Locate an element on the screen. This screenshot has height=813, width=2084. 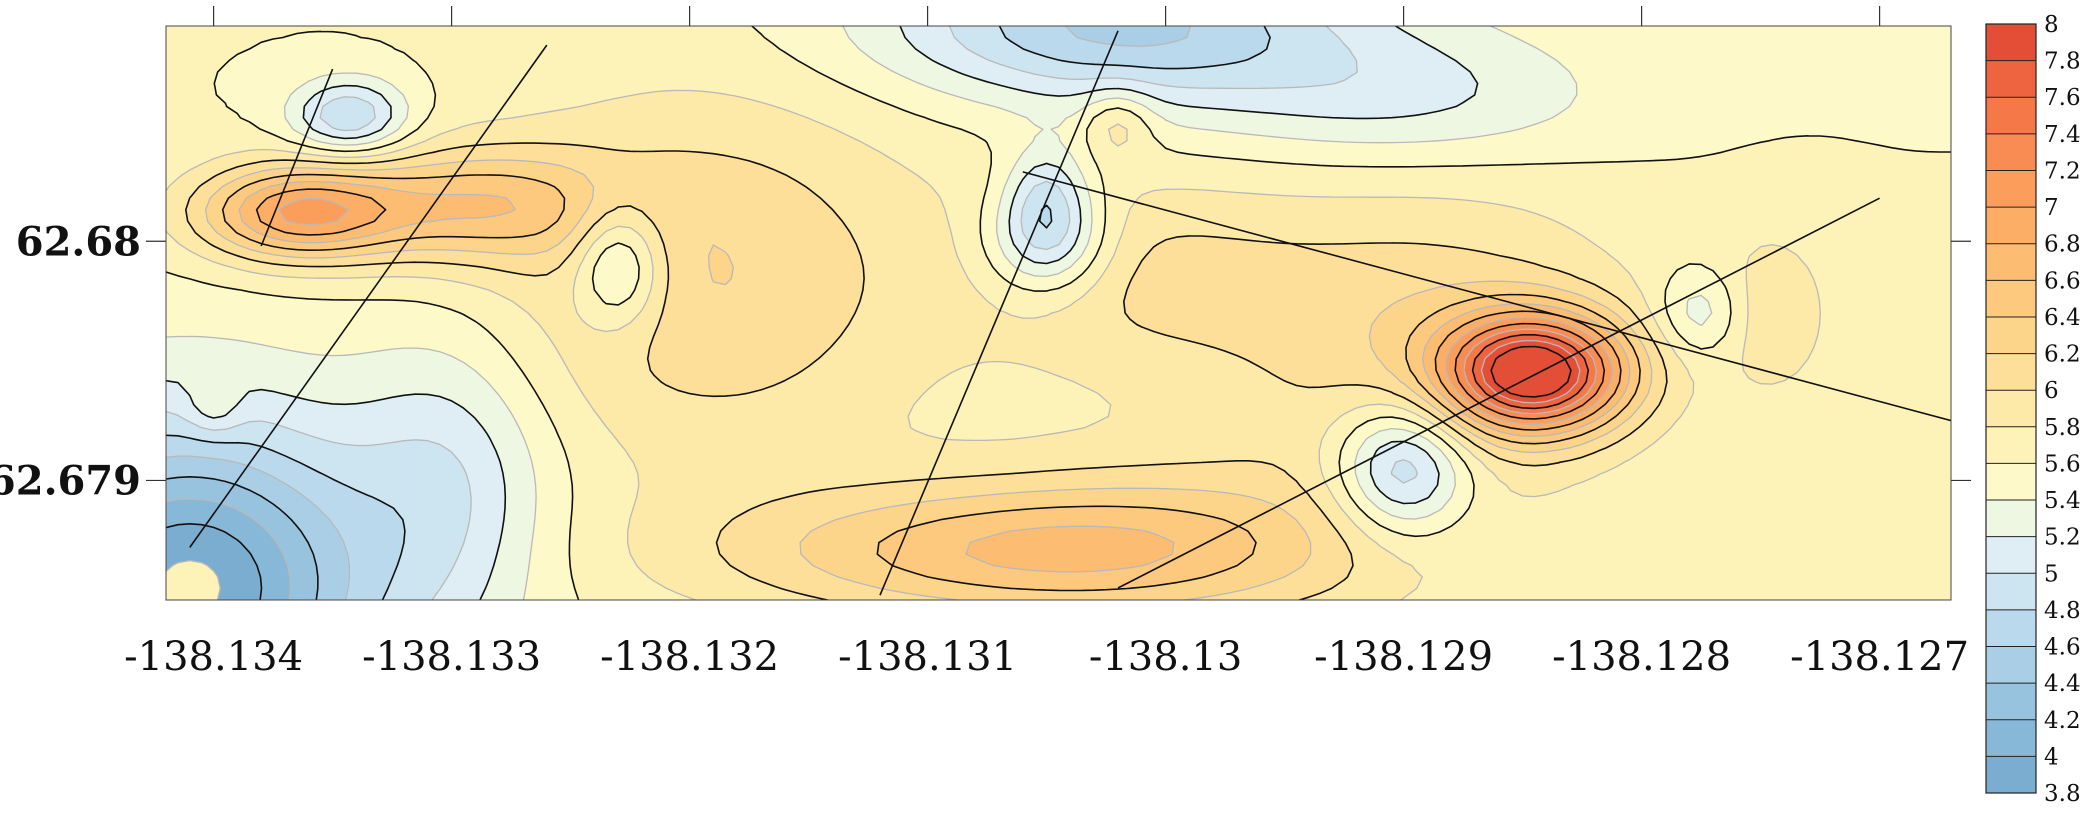
x-tick-label: -138.127 is located at coordinates (1879, 657).